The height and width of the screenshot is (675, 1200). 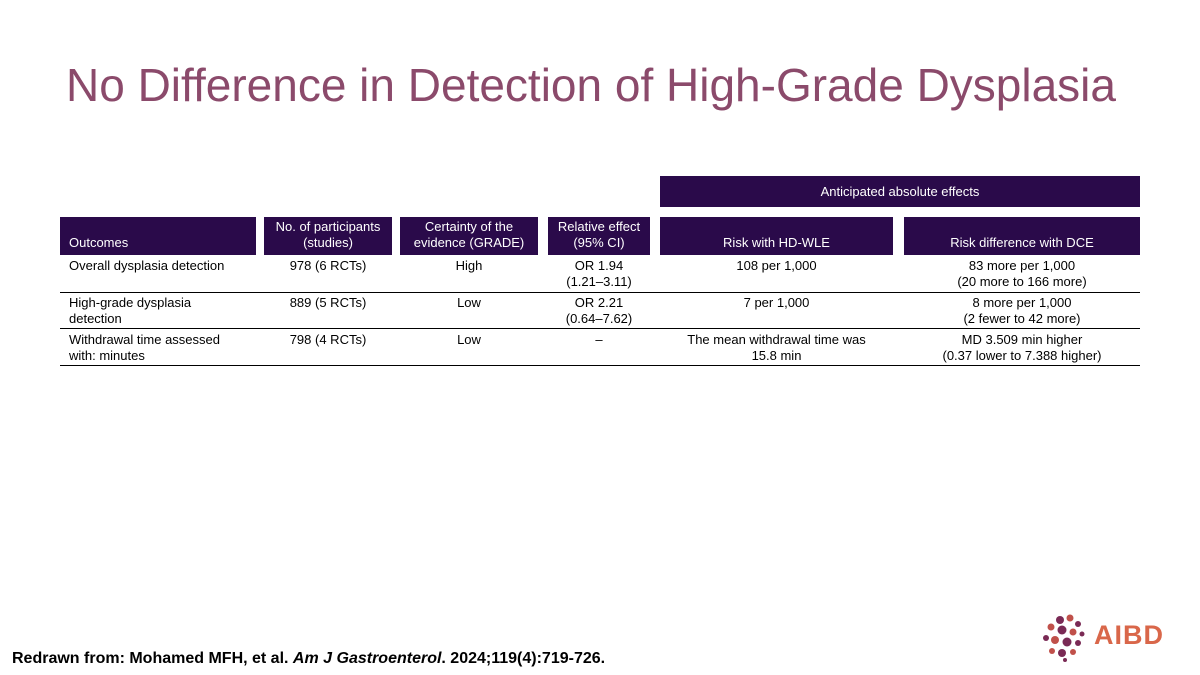 I want to click on header-participants: No. of participants (studies), so click(x=328, y=236).